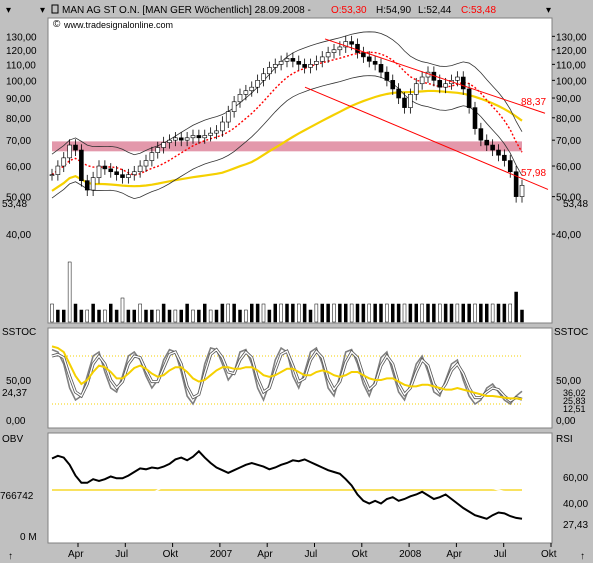 The width and height of the screenshot is (593, 563). I want to click on price-ytick-right: 120,00, so click(571, 51).